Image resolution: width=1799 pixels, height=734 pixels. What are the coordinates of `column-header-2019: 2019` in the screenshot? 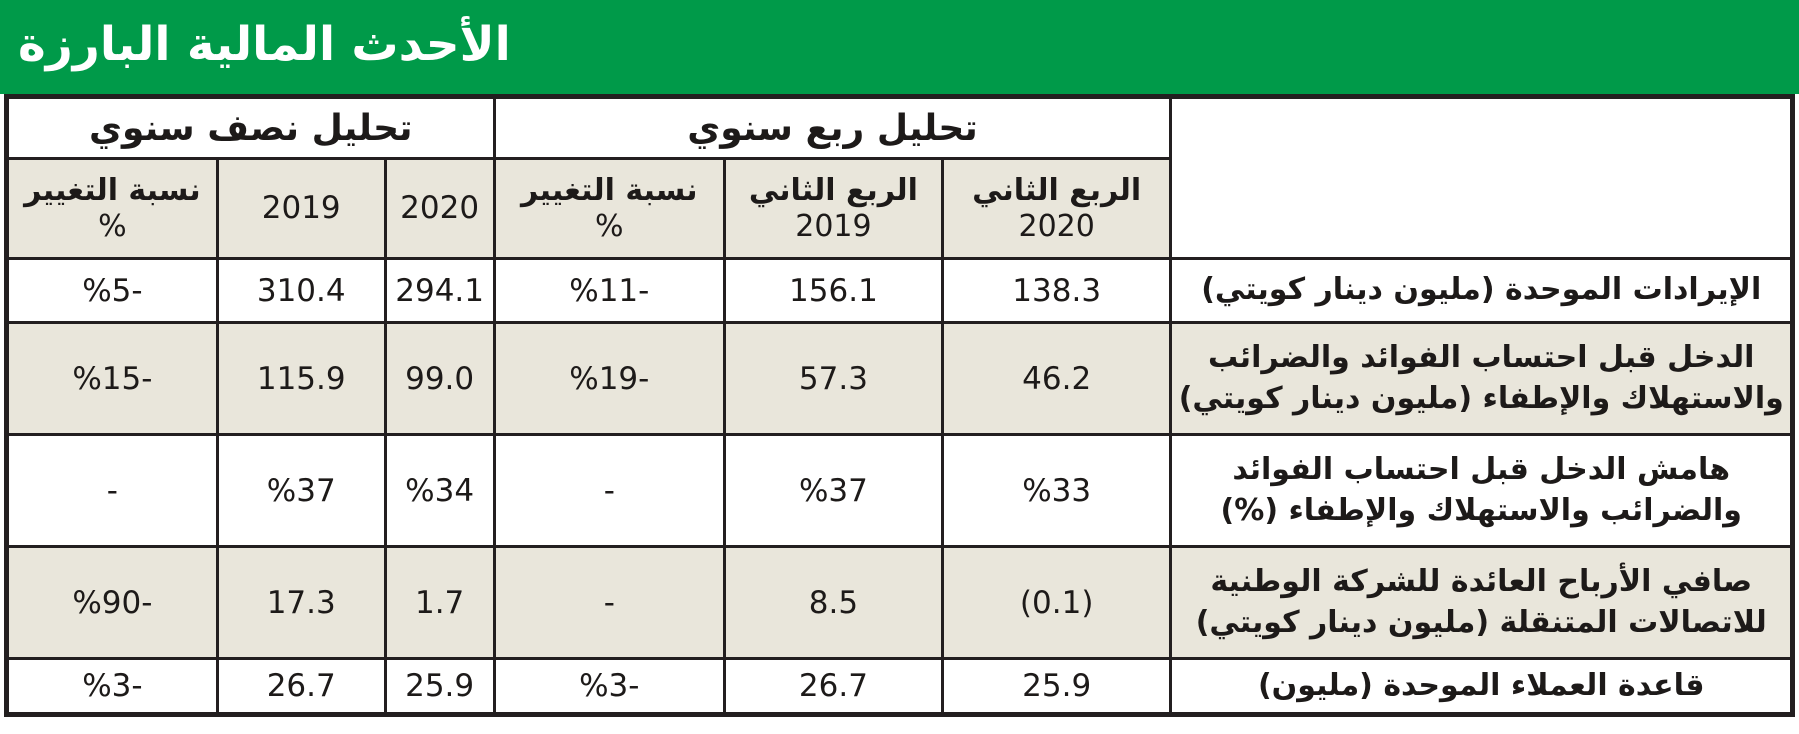 It's located at (301, 208).